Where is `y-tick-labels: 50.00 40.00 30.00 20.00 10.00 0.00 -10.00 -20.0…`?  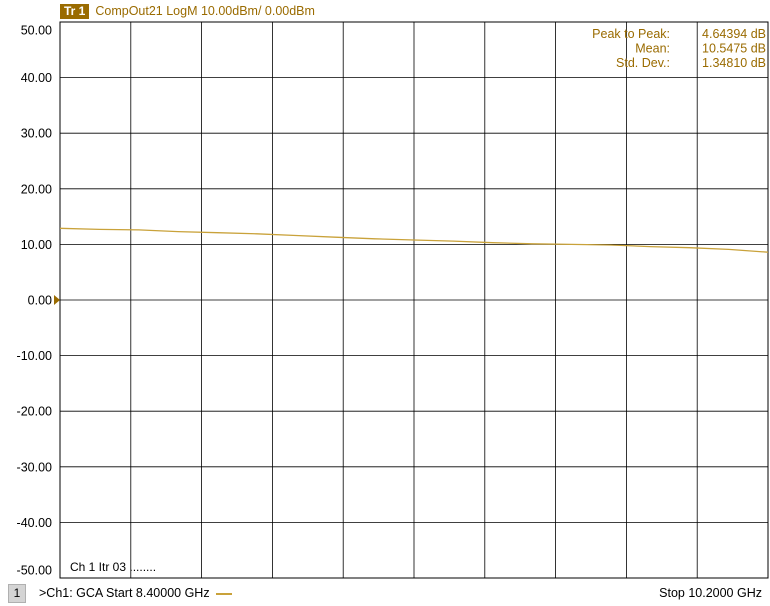
y-tick-labels: 50.00 40.00 30.00 20.00 10.00 0.00 -10.00 -20.0… is located at coordinates (35, 301).